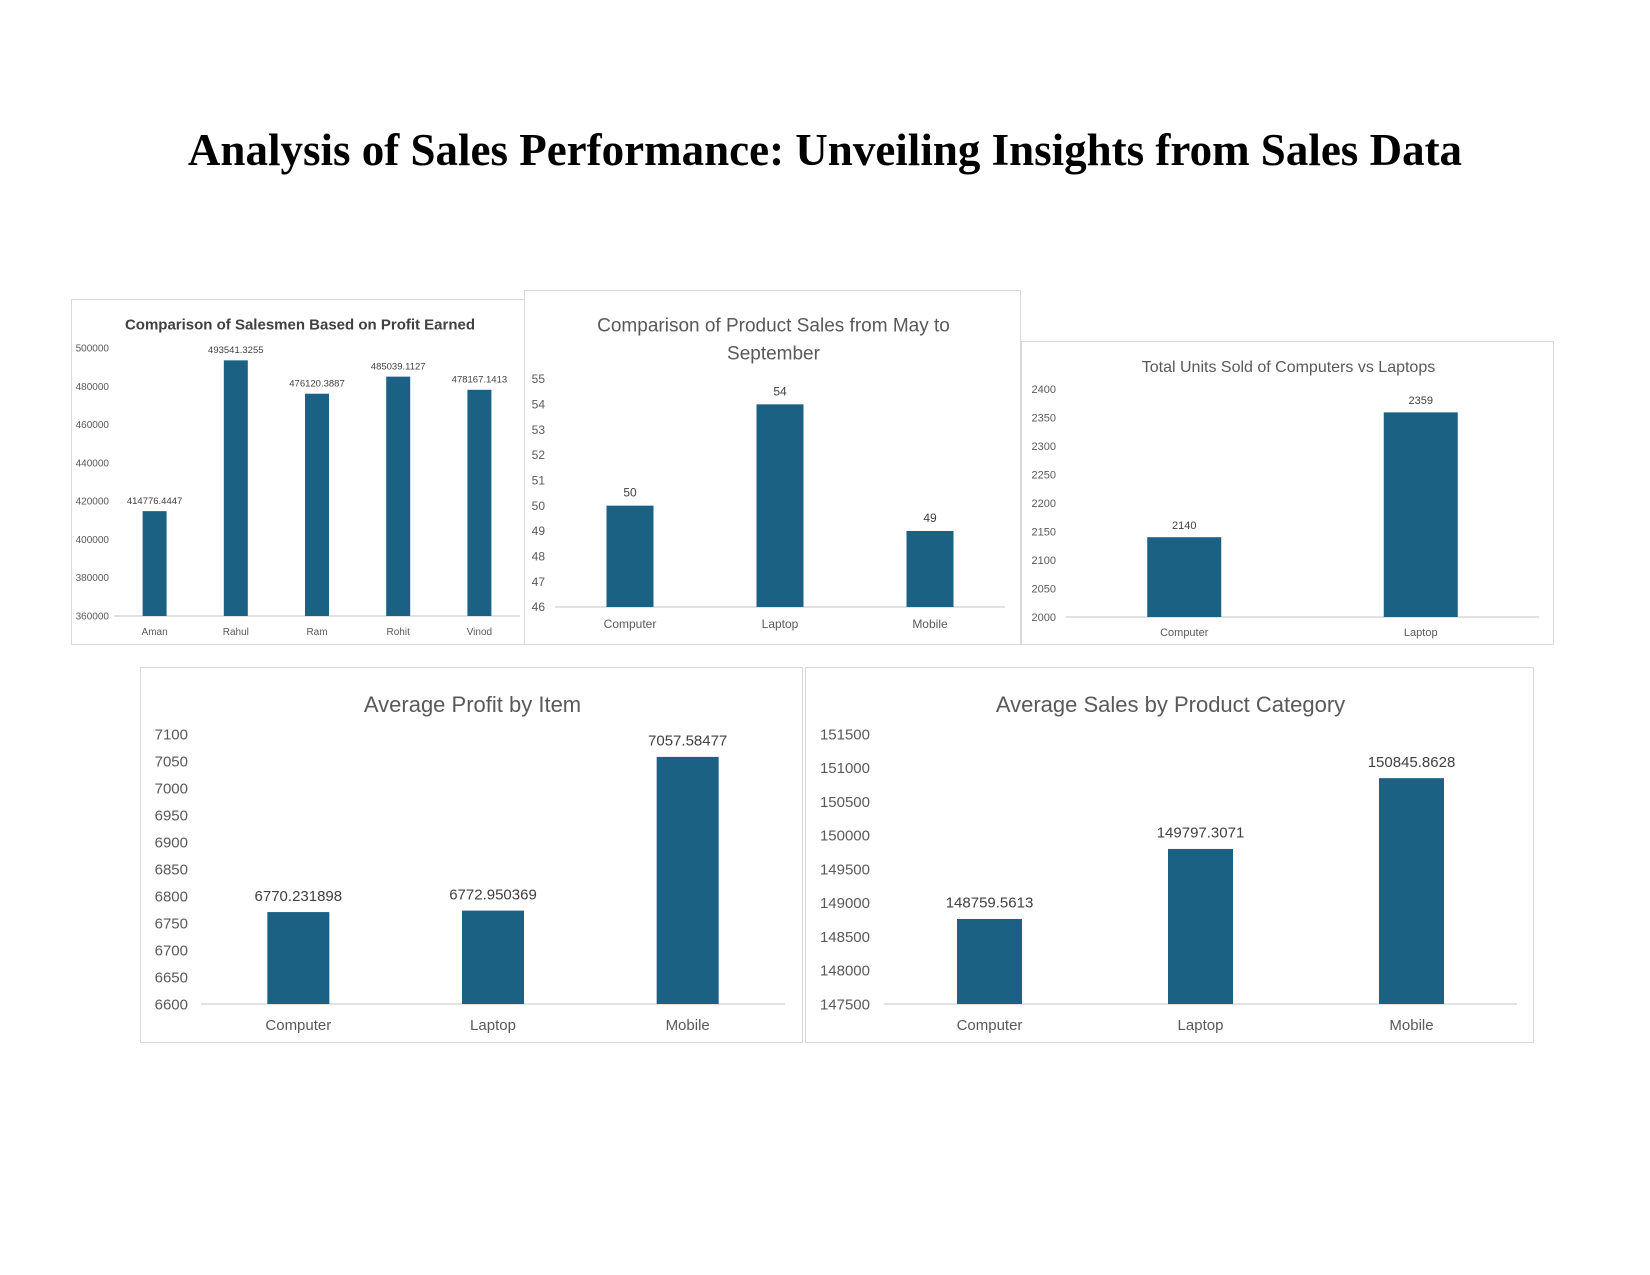 This screenshot has width=1650, height=1275. What do you see at coordinates (398, 367) in the screenshot?
I see `data-label: 485039.1127` at bounding box center [398, 367].